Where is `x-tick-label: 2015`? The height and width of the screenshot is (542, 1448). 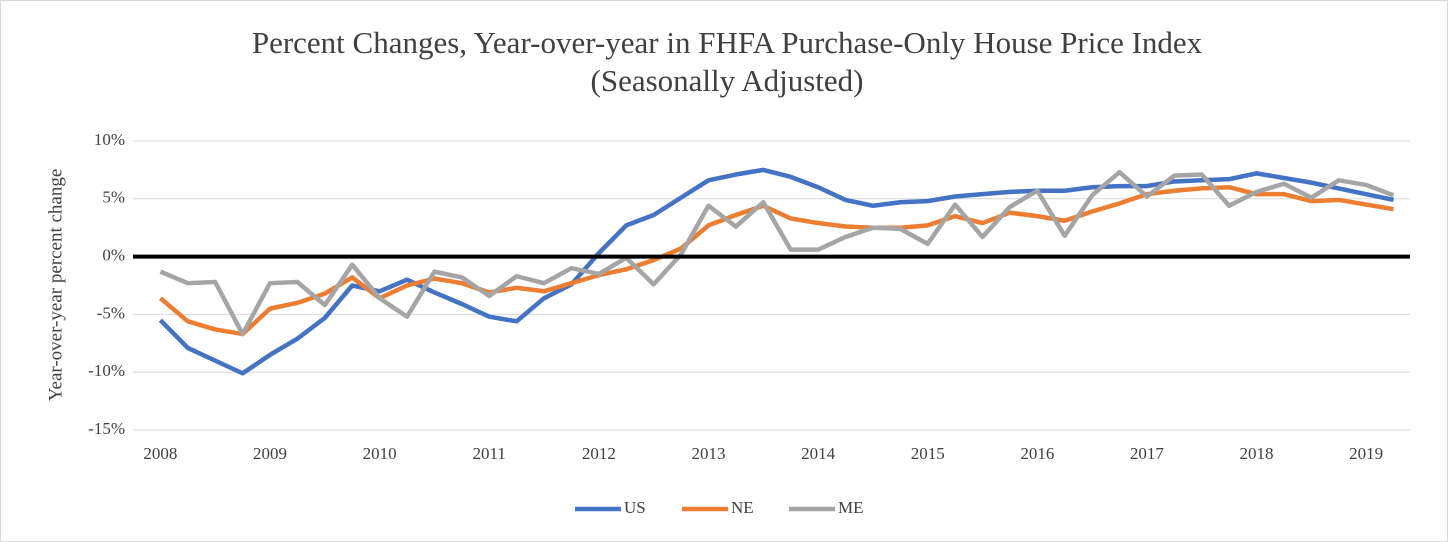
x-tick-label: 2015 is located at coordinates (928, 453).